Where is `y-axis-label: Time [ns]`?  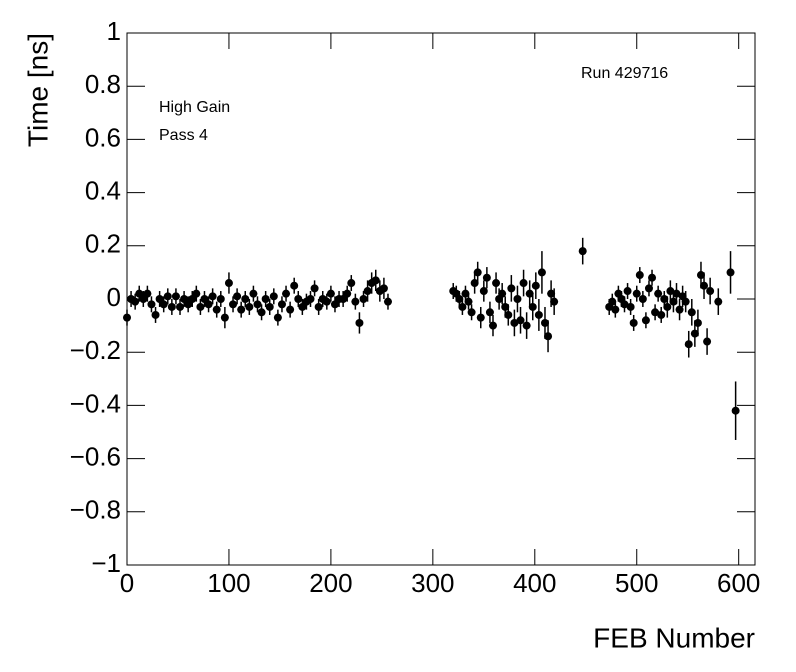
y-axis-label: Time [ns] is located at coordinates (37, 90).